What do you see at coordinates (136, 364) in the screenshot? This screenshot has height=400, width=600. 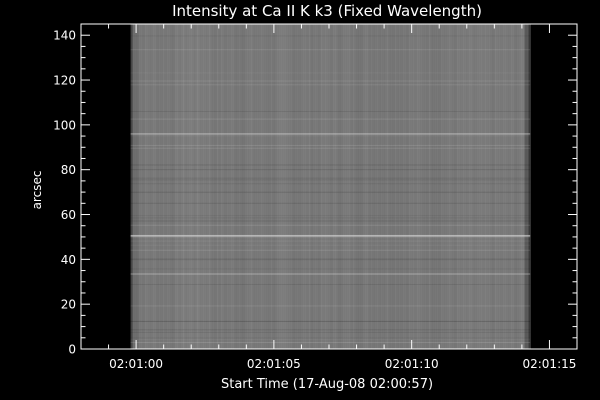 I see `x-tick-label: 02:01:00` at bounding box center [136, 364].